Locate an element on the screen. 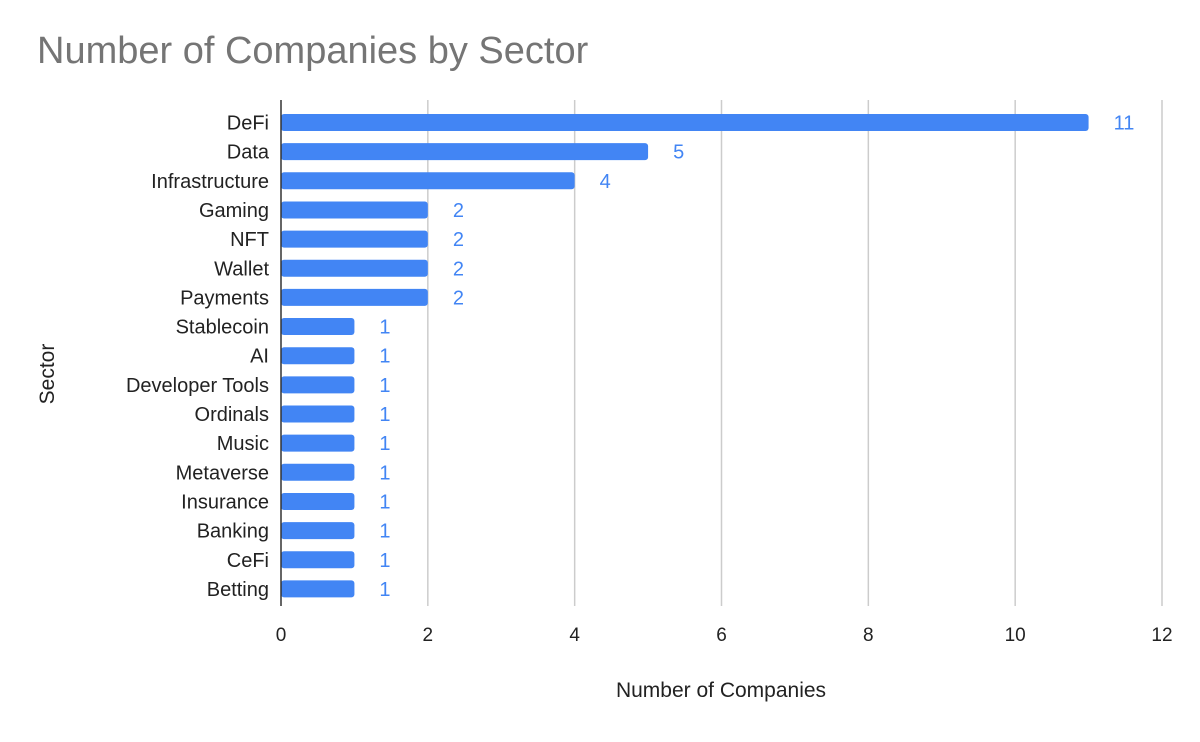 This screenshot has width=1200, height=742. x-tick-label: 12 is located at coordinates (1161, 635).